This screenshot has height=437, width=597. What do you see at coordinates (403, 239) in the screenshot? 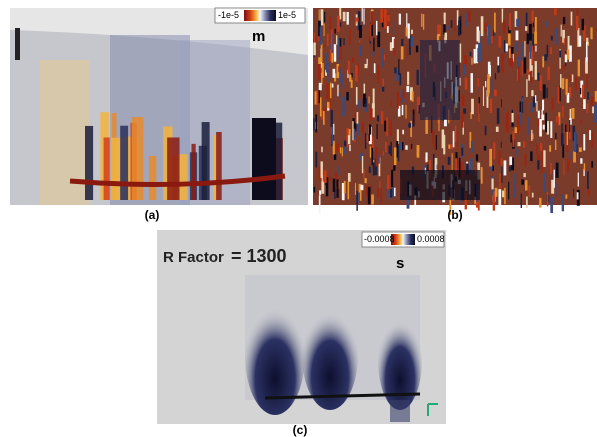
I see `colorbar` at bounding box center [403, 239].